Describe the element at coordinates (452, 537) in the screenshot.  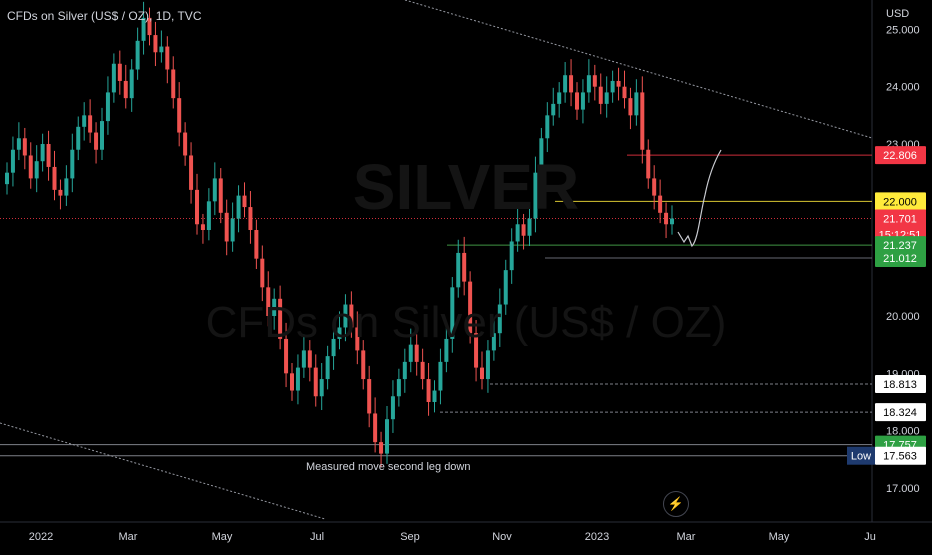
I see `time-axis: 2022 Mar May Jul Sep Nov 2023 Mar May Ju` at that location.